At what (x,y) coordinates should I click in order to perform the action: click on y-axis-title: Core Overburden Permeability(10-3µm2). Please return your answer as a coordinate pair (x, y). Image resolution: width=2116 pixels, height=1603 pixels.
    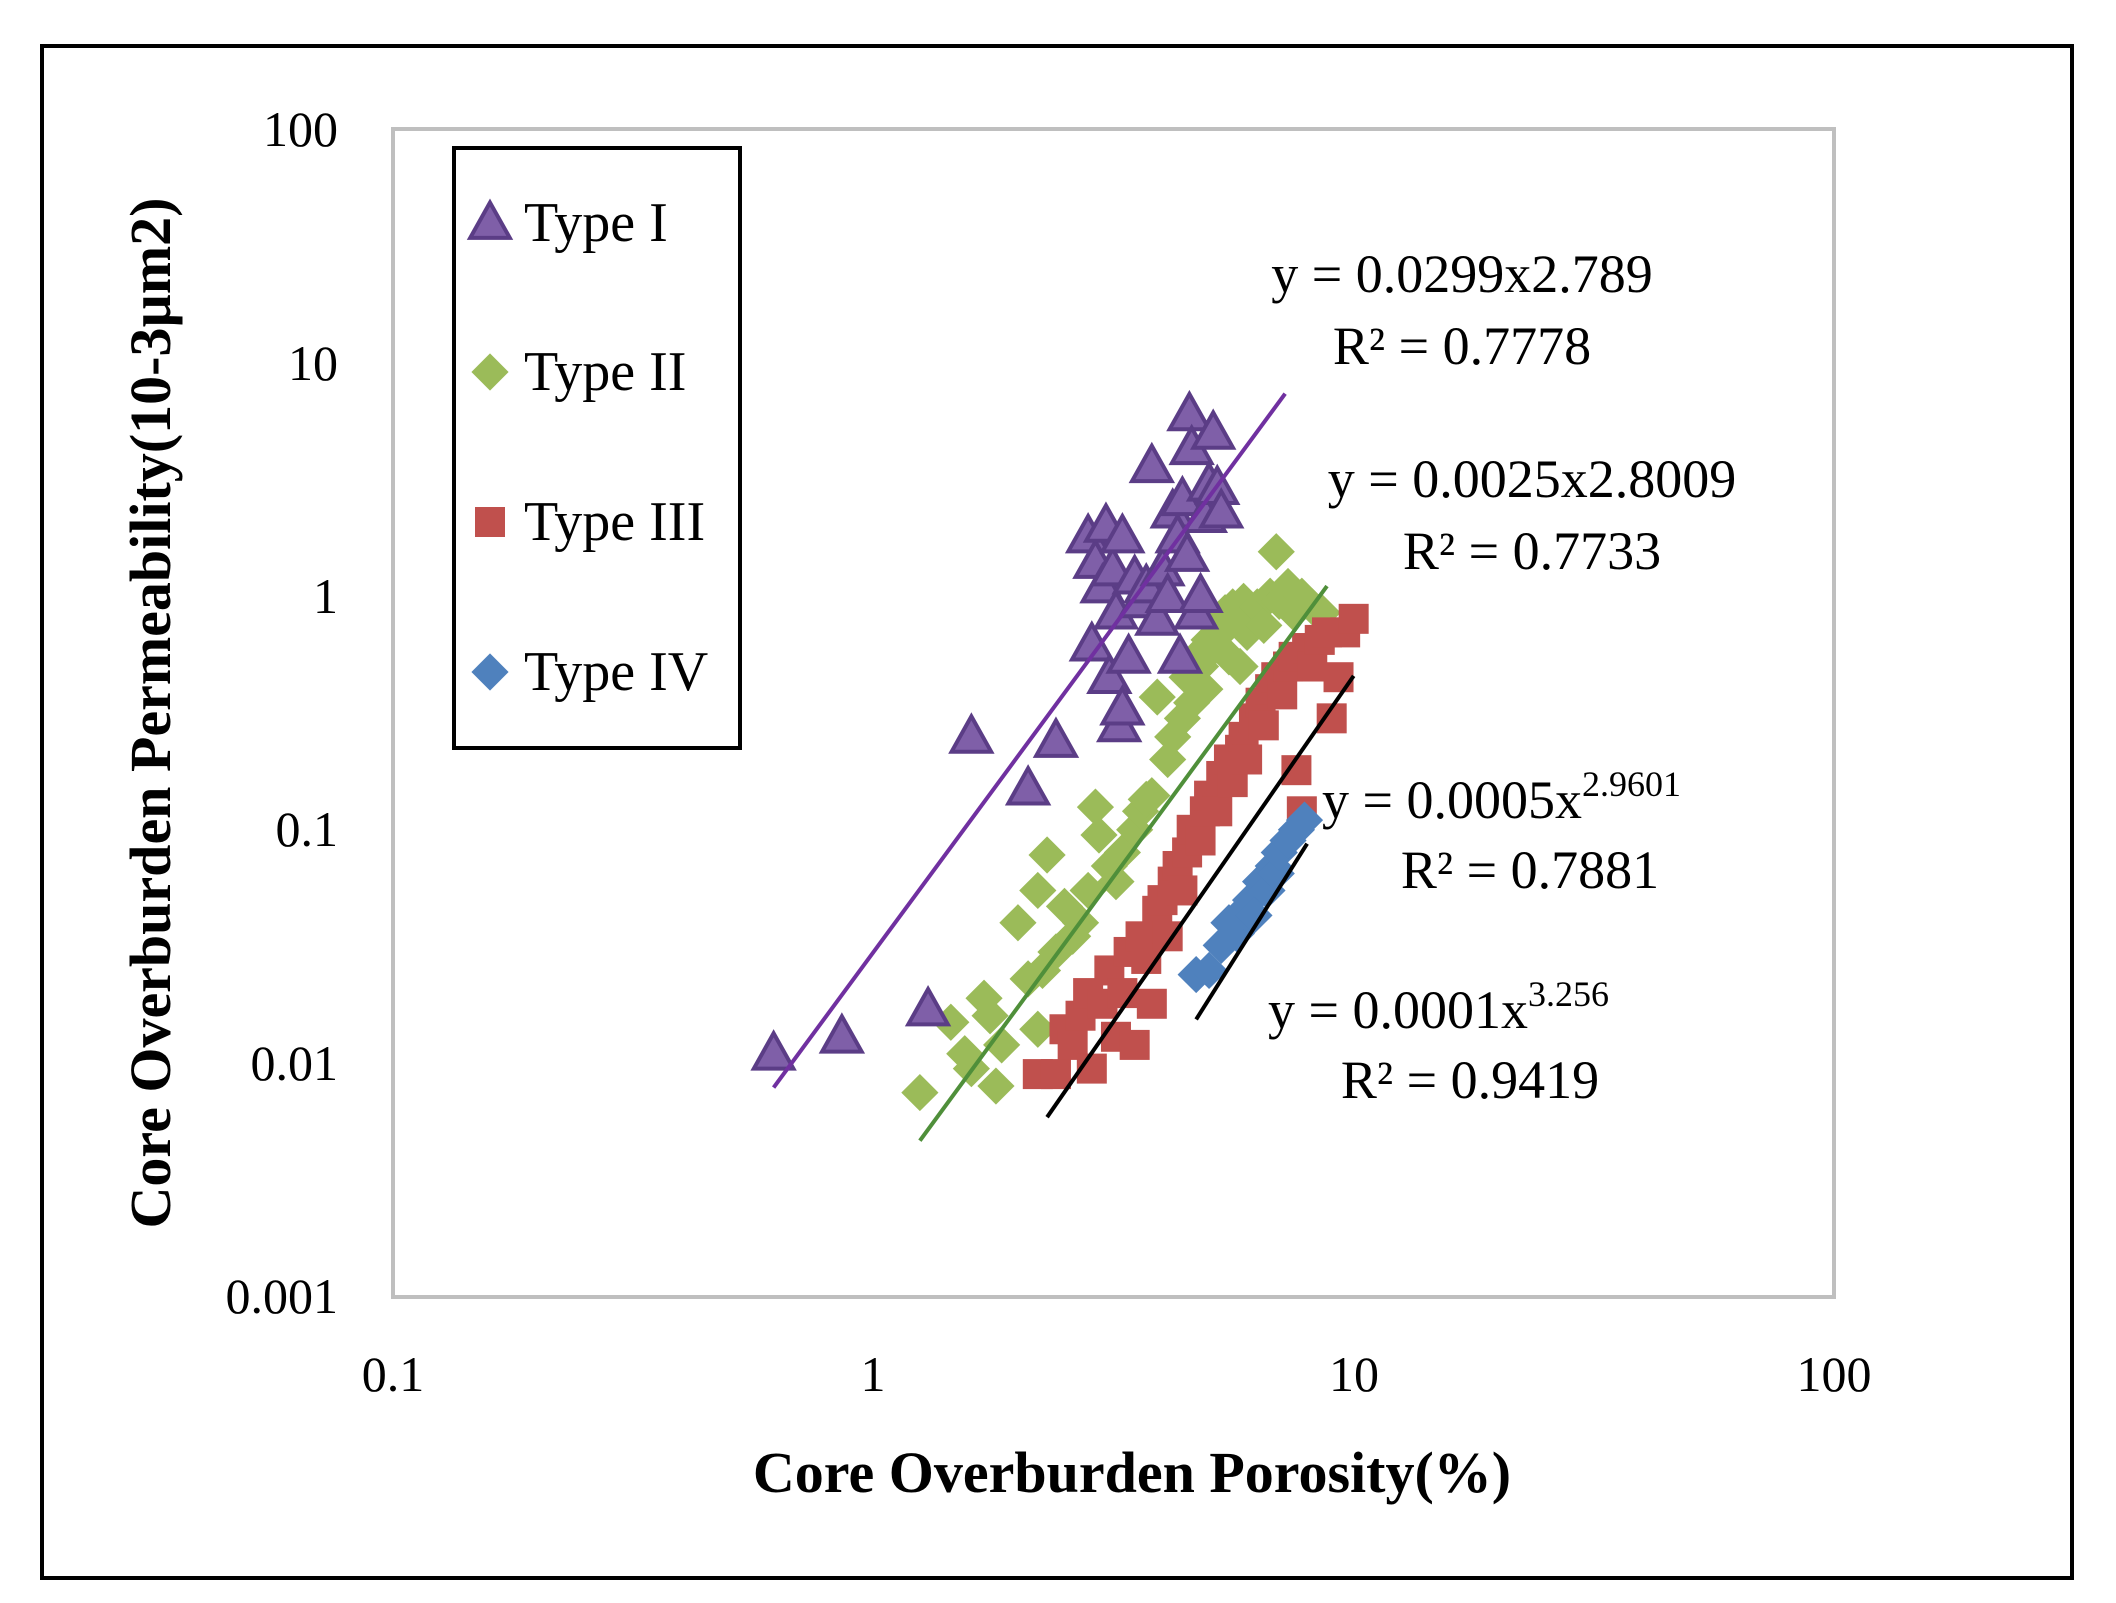
    Looking at the image, I should click on (150, 712).